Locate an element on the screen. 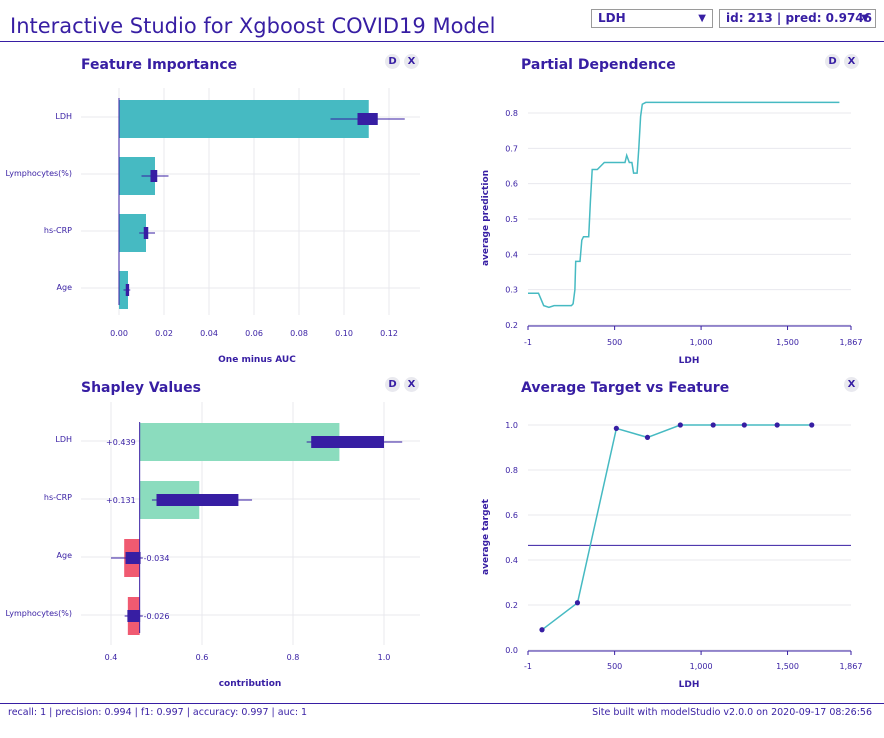 This screenshot has width=884, height=738. y-tick-label: 0.3 is located at coordinates (511, 290).